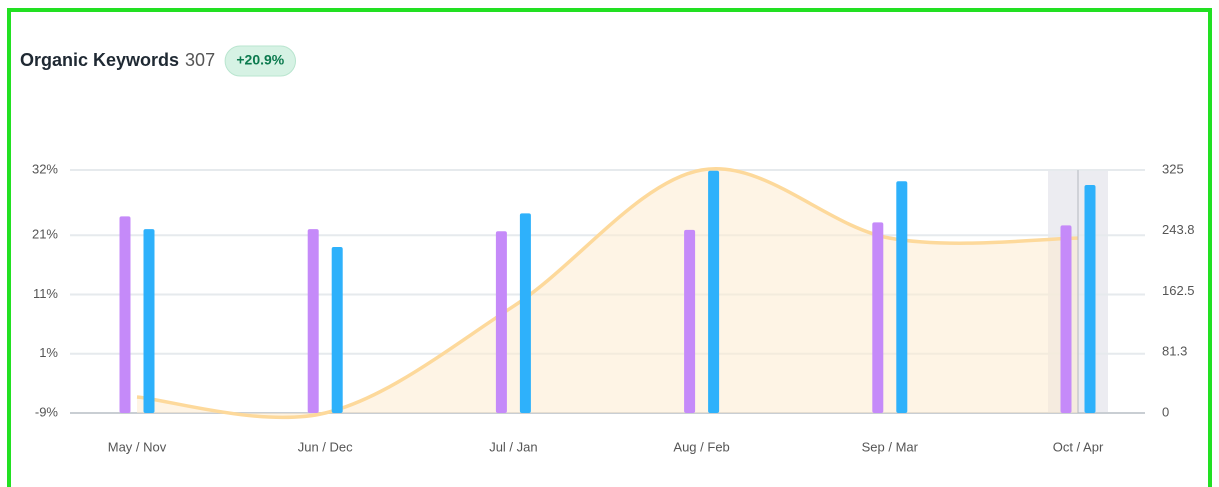  Describe the element at coordinates (1178, 229) in the screenshot. I see `y2-tick-label: 243.8` at that location.